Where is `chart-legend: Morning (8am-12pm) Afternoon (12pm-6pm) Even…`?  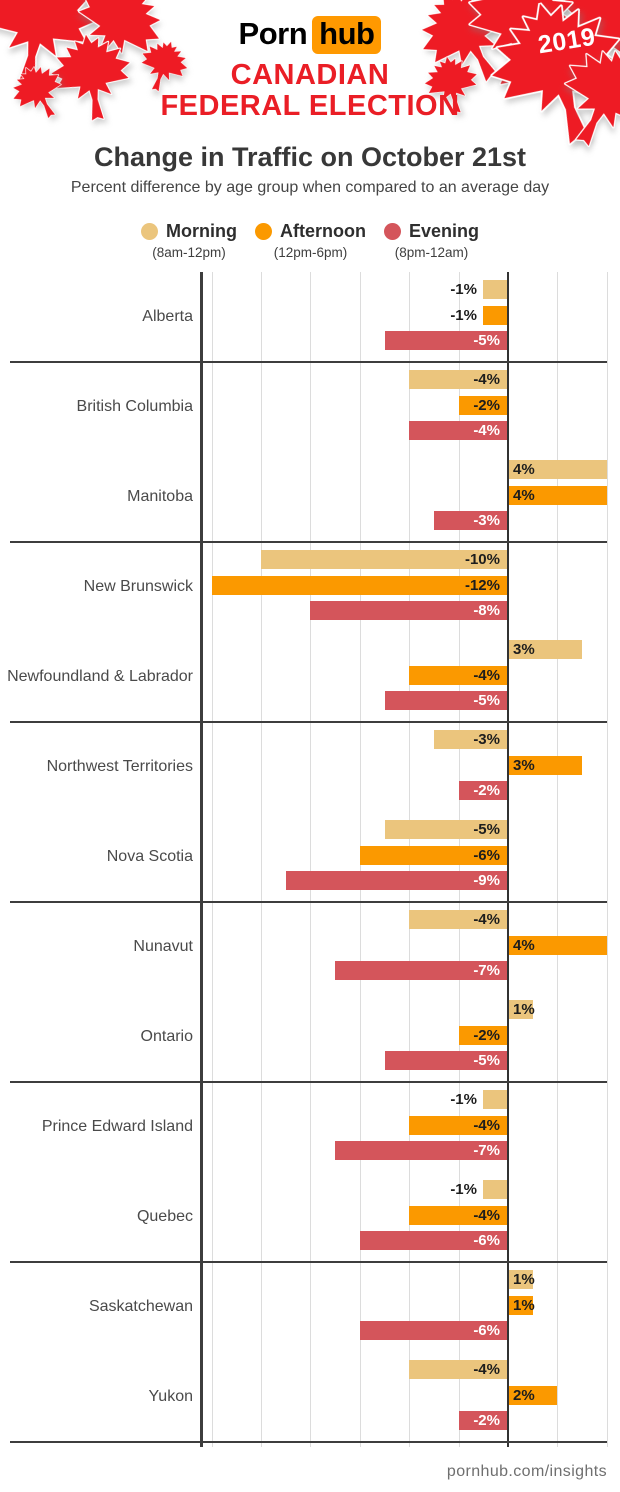
chart-legend: Morning (8am-12pm) Afternoon (12pm-6pm) Even… is located at coordinates (310, 240).